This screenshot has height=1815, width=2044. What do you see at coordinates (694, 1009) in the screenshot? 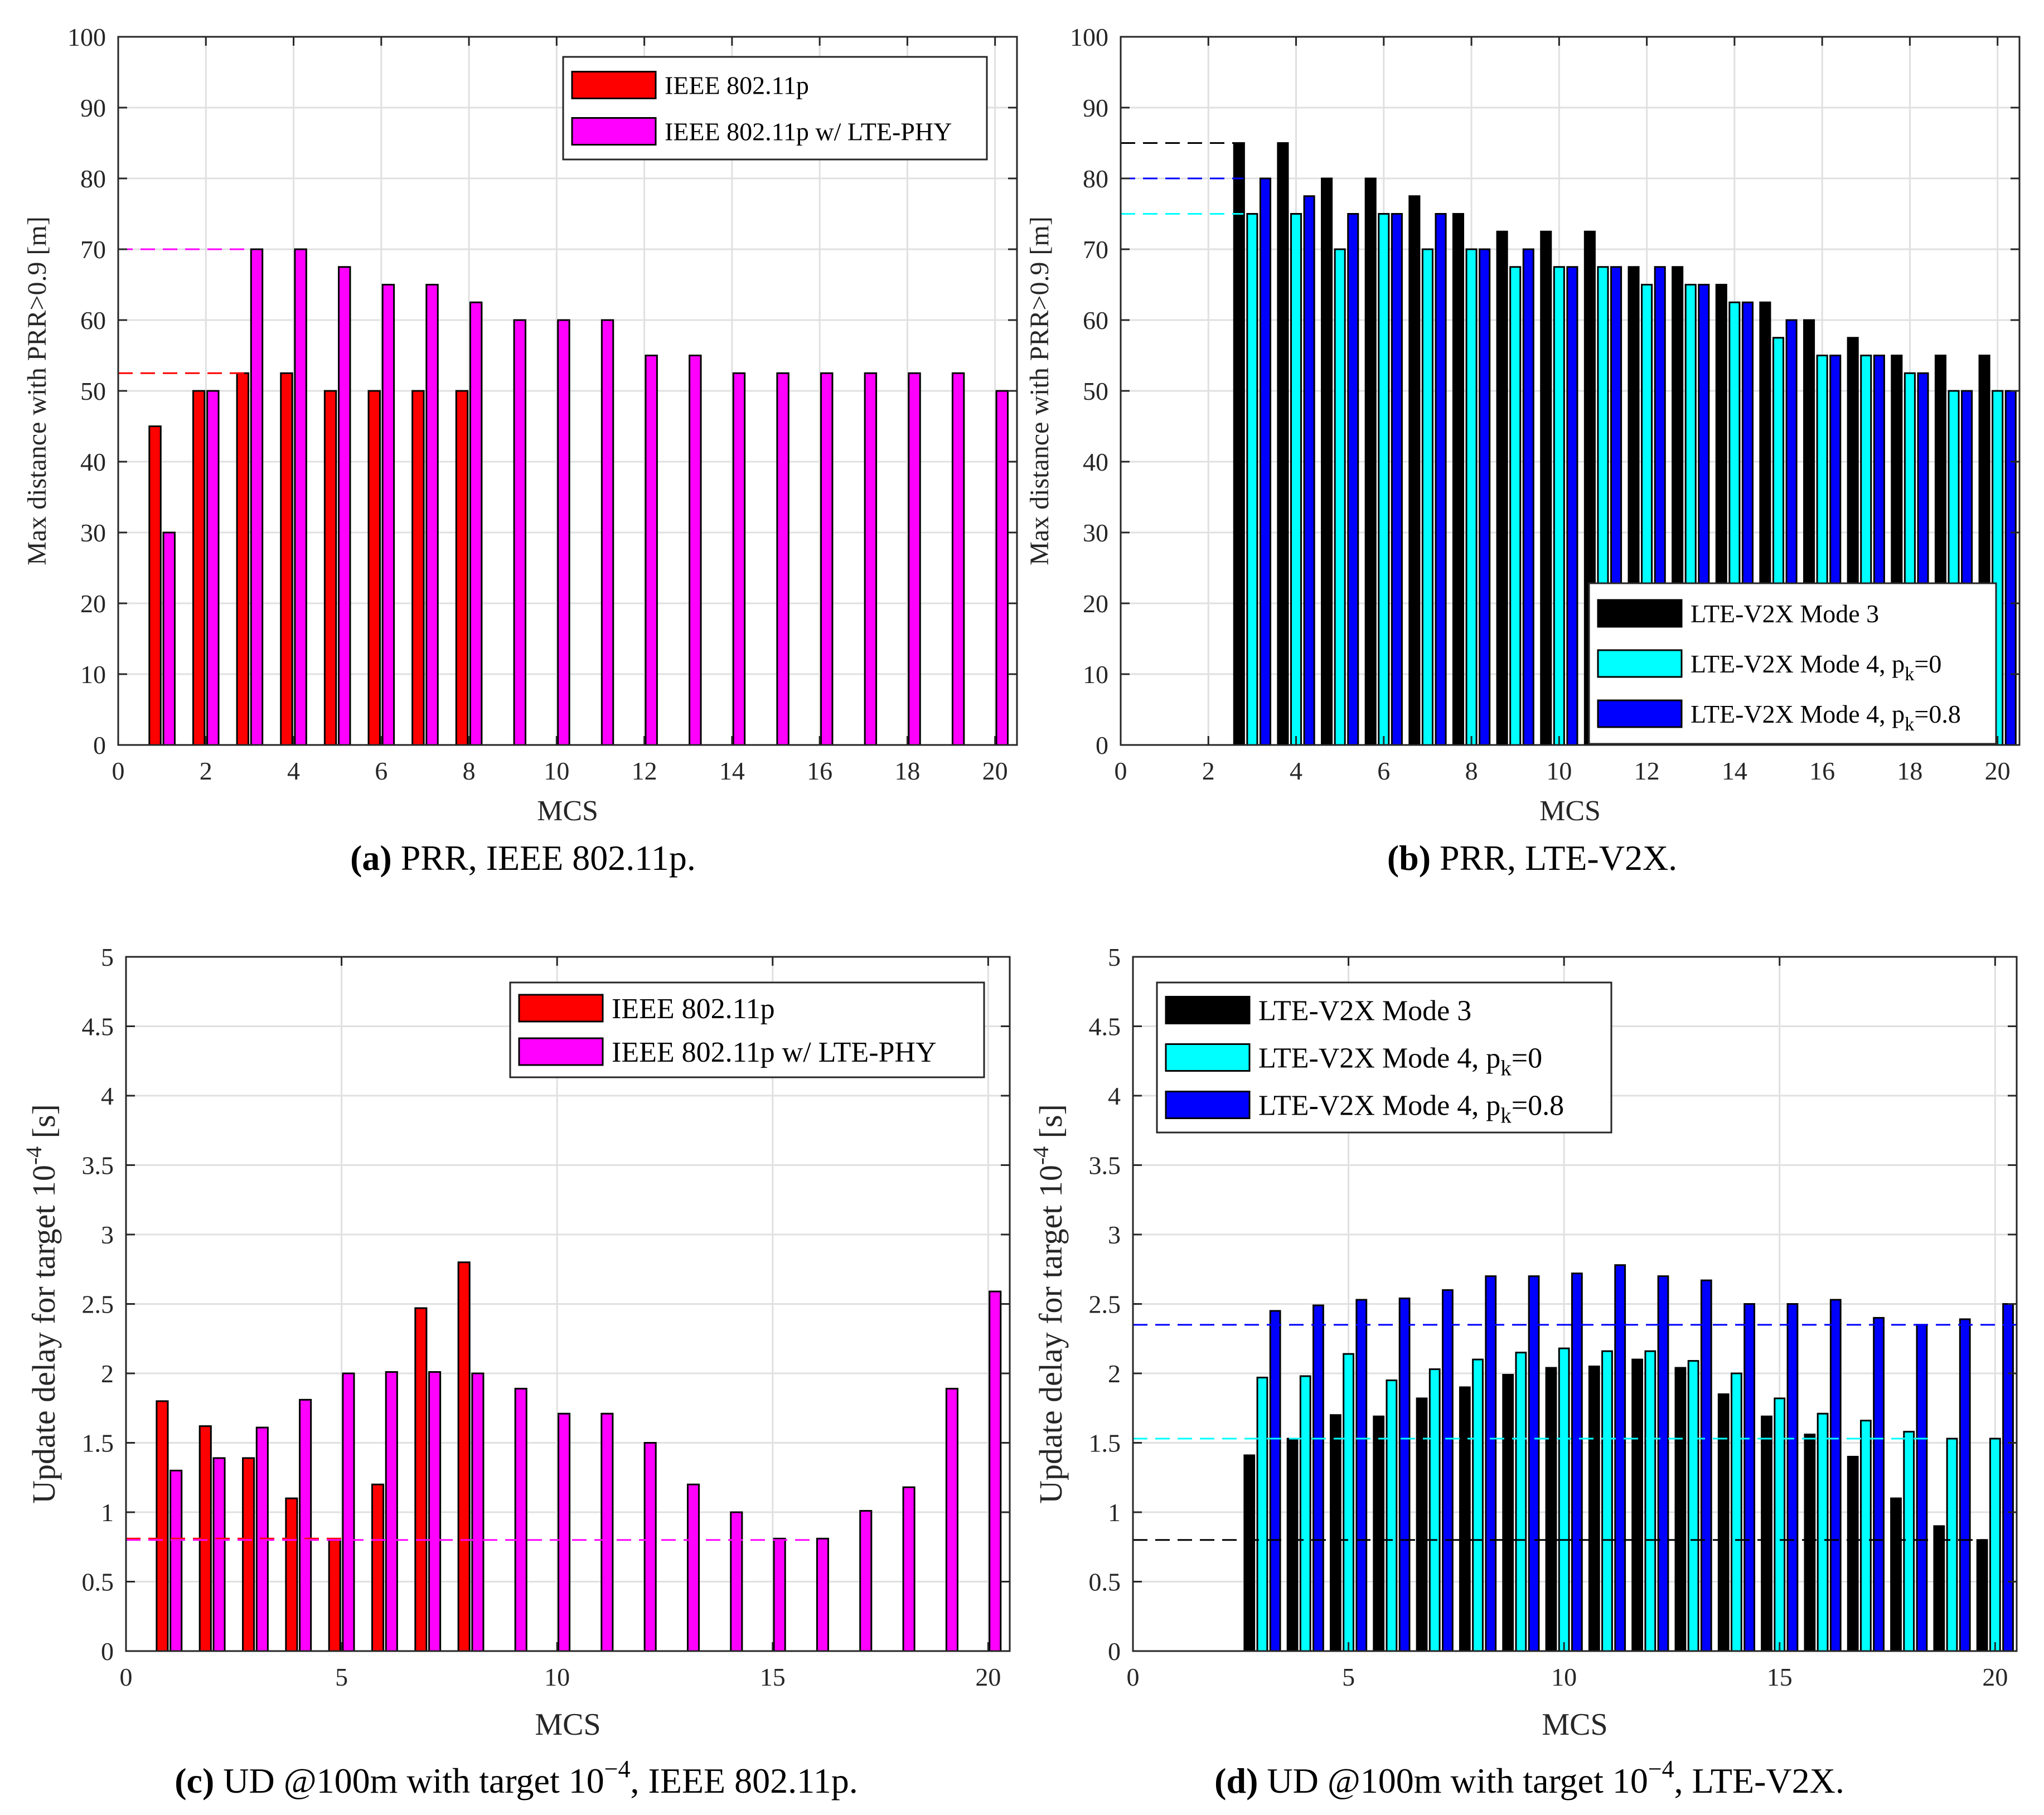
I see `legend-entry-label: IEEE 802.11p` at bounding box center [694, 1009].